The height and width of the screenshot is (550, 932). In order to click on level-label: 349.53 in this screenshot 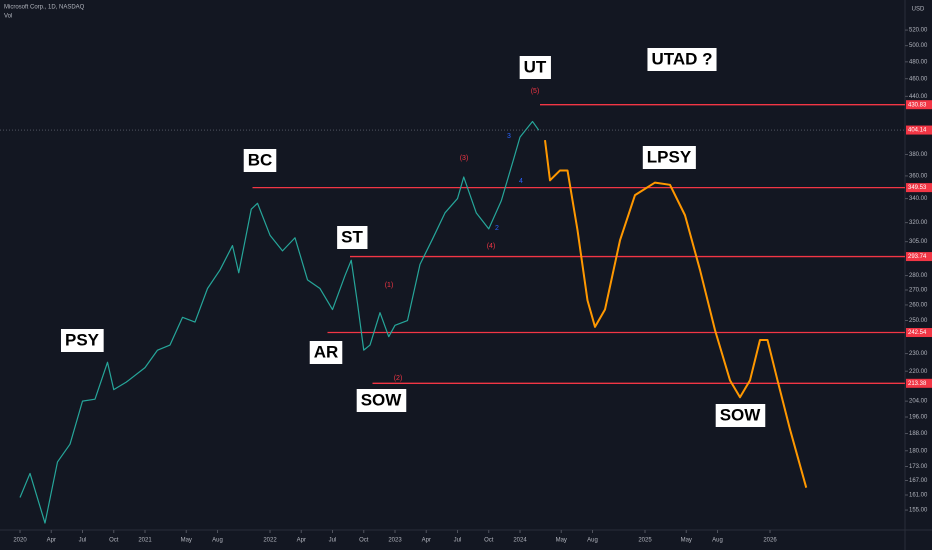, I will do `click(917, 188)`.